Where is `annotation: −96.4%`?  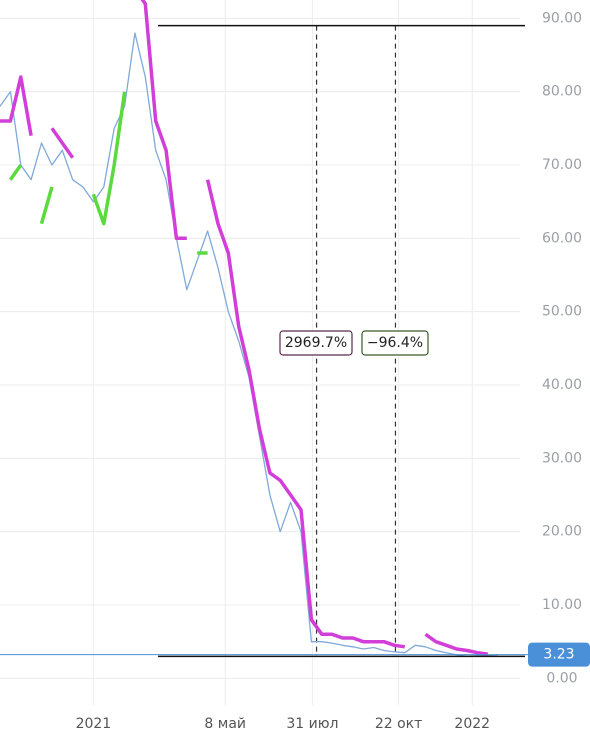
annotation: −96.4% is located at coordinates (395, 343).